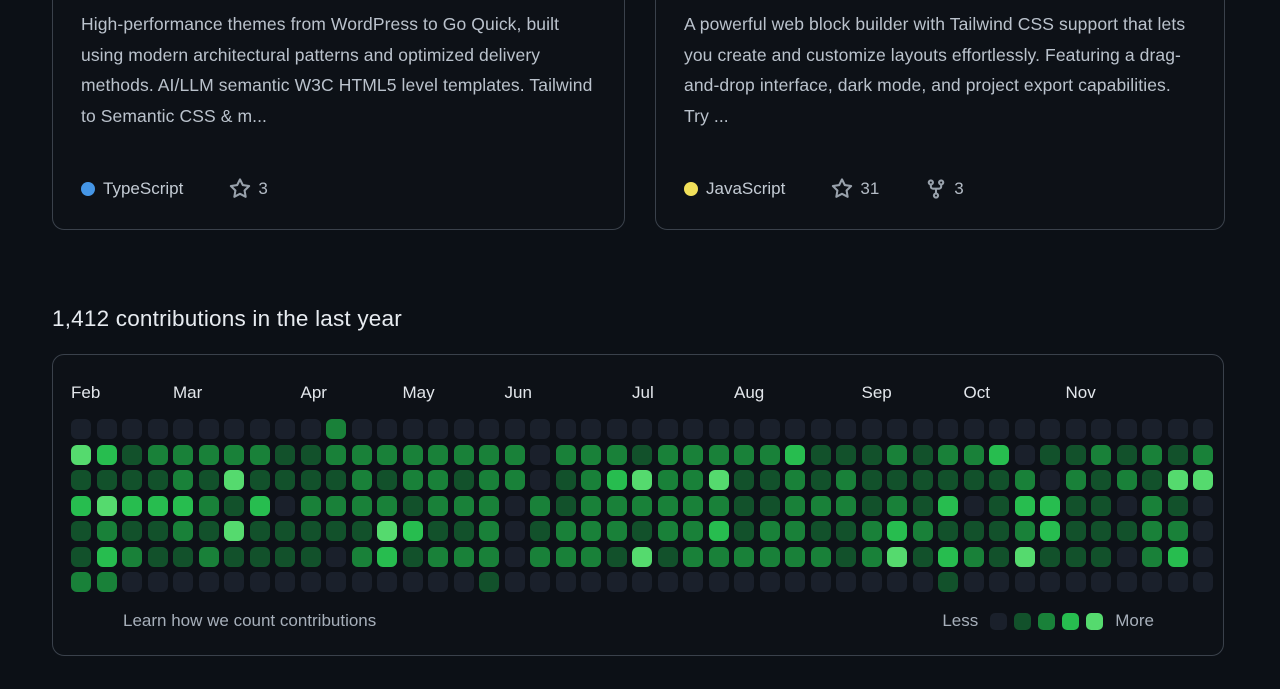  What do you see at coordinates (234, 505) in the screenshot?
I see `contribution-cell-w6-d3` at bounding box center [234, 505].